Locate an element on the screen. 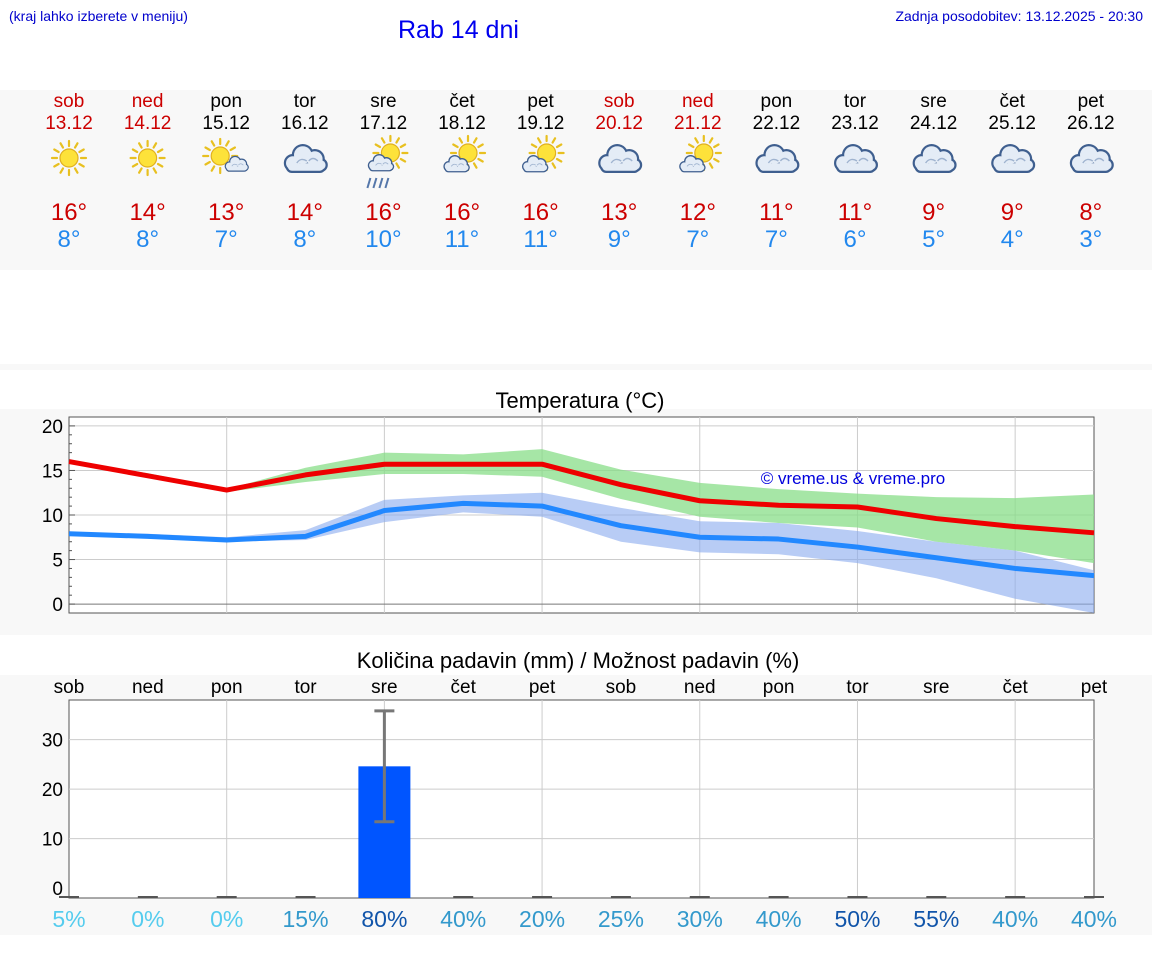 The width and height of the screenshot is (1152, 975). rain-drop is located at coordinates (369, 183).